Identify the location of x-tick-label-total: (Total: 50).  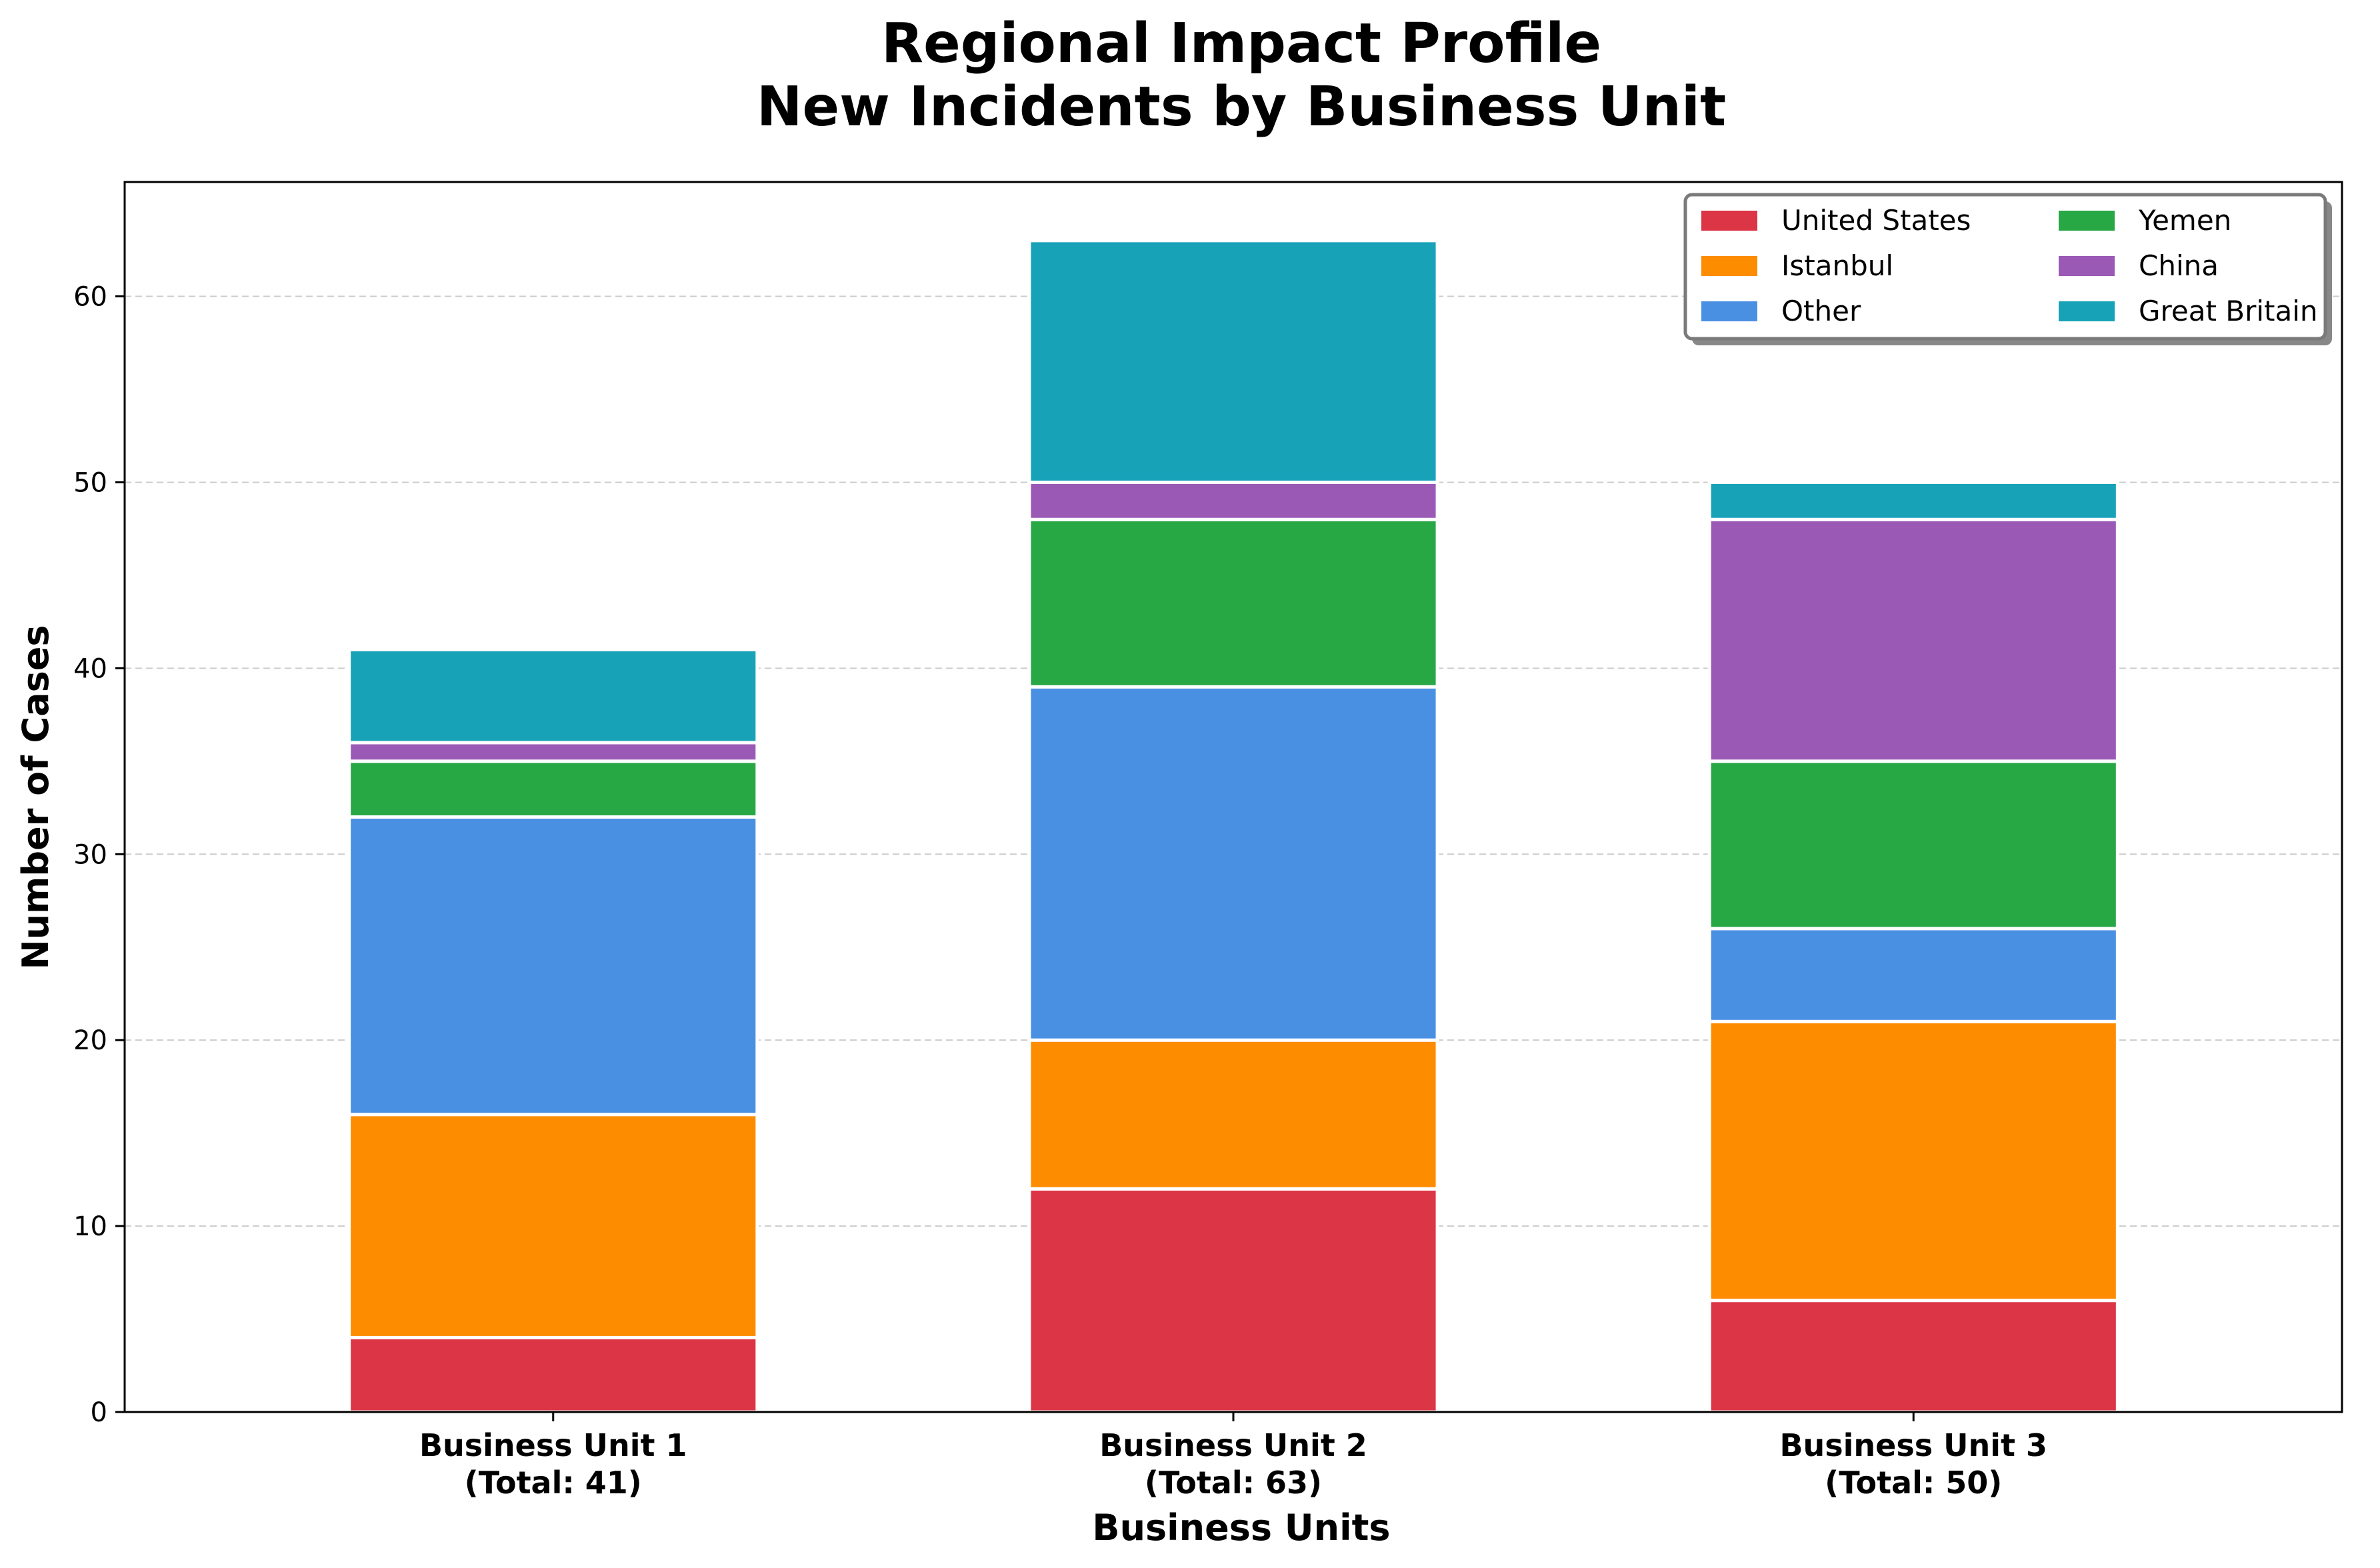
(1913, 1483).